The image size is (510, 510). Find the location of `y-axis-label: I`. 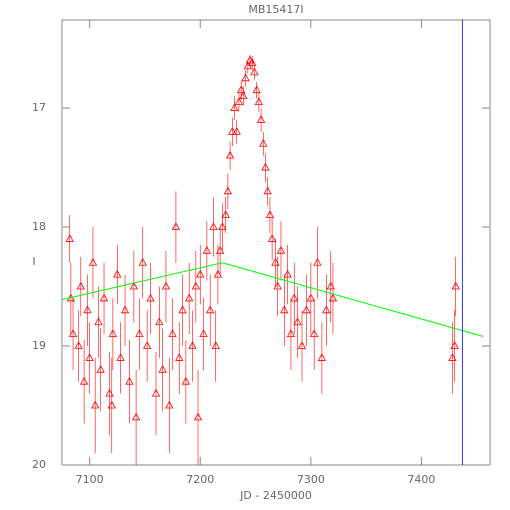

y-axis-label: I is located at coordinates (33, 261).